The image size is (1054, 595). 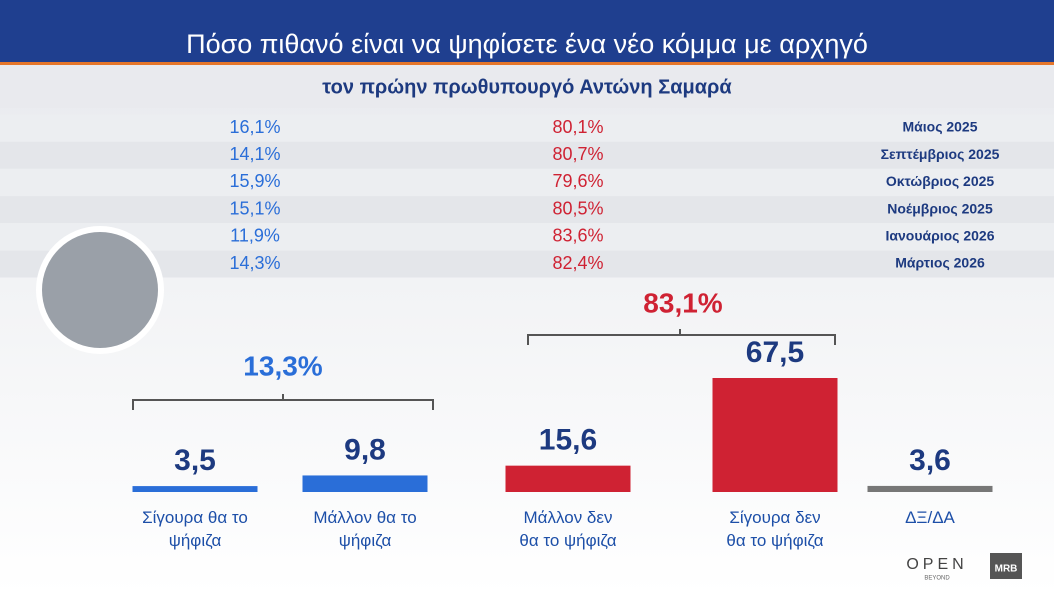 I want to click on table-cell: Μάιος 2025, so click(x=939, y=127).